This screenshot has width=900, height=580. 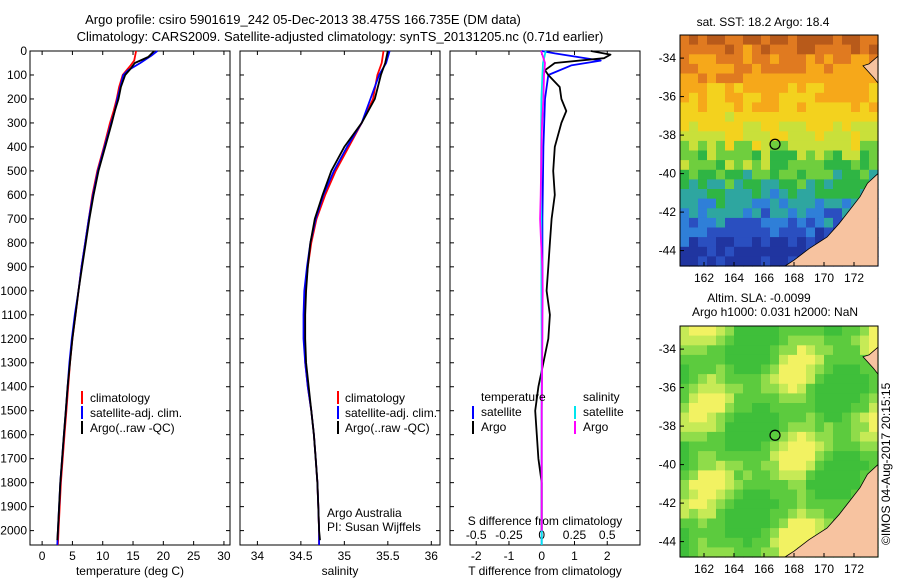 I want to click on x-tick-label: -2, so click(x=476, y=556).